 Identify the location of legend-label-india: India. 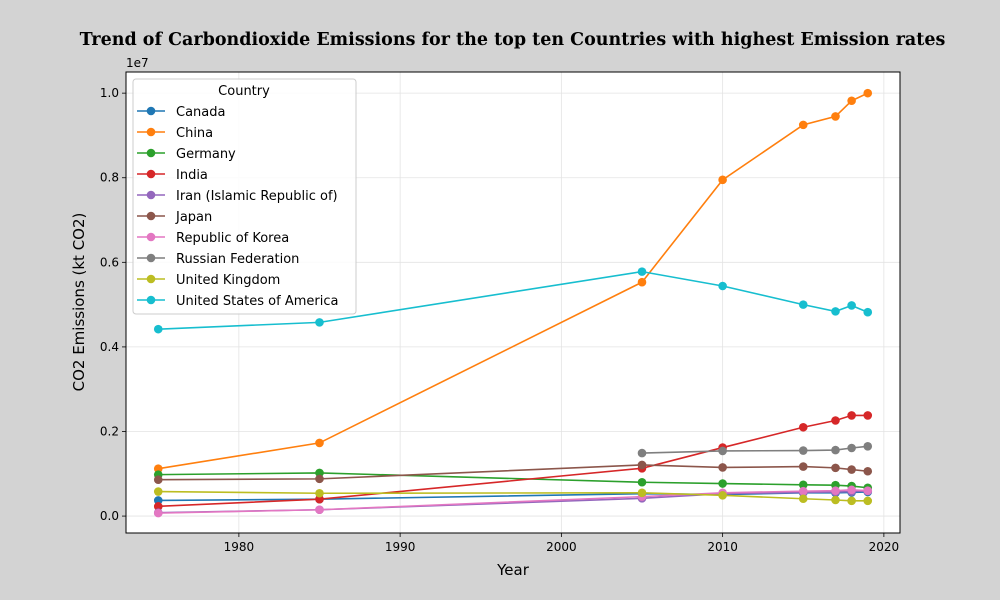
(192, 175).